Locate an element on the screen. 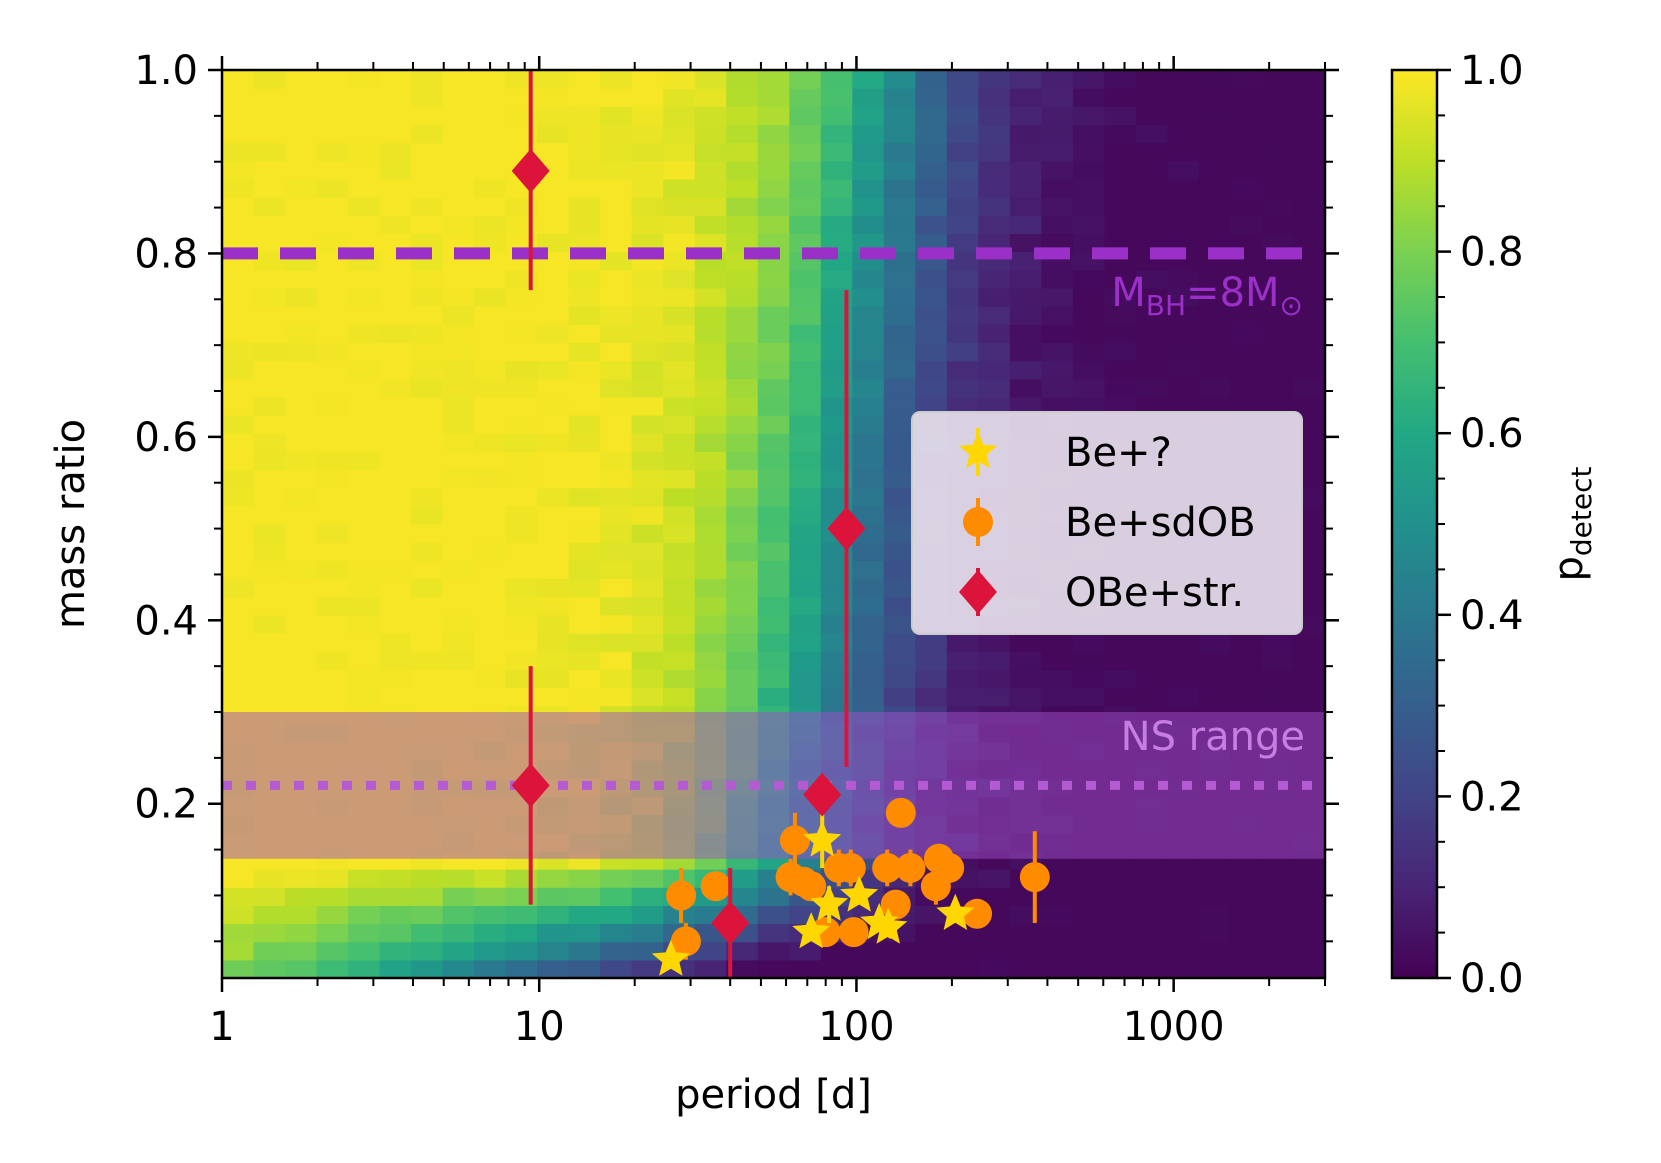 This screenshot has width=1661, height=1163. colorbar-tick-label: 0.0 is located at coordinates (1492, 979).